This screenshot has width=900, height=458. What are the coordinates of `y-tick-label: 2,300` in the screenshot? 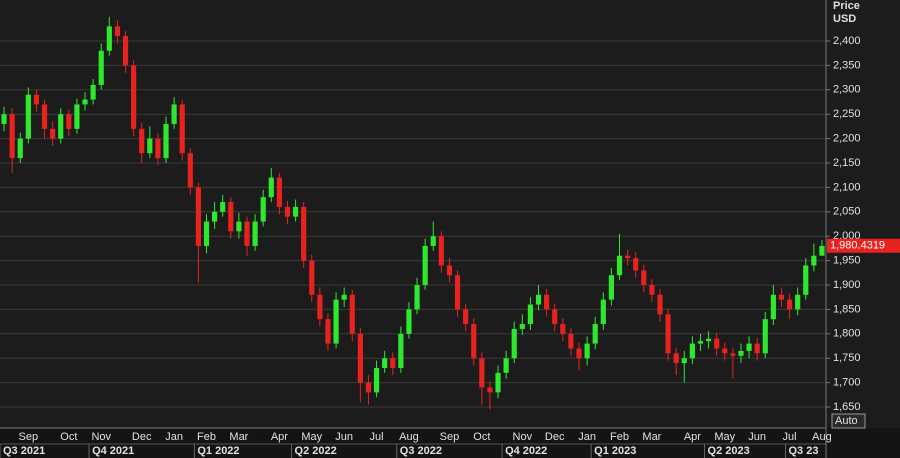 It's located at (847, 90).